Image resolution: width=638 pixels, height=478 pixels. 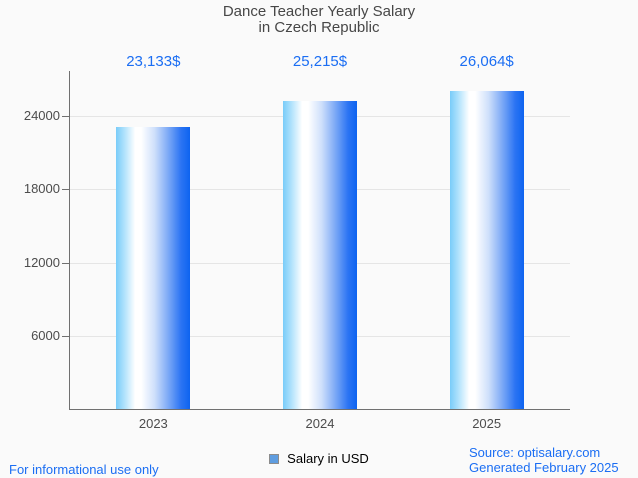 What do you see at coordinates (84, 469) in the screenshot?
I see `disclaimer-note: For informational use only` at bounding box center [84, 469].